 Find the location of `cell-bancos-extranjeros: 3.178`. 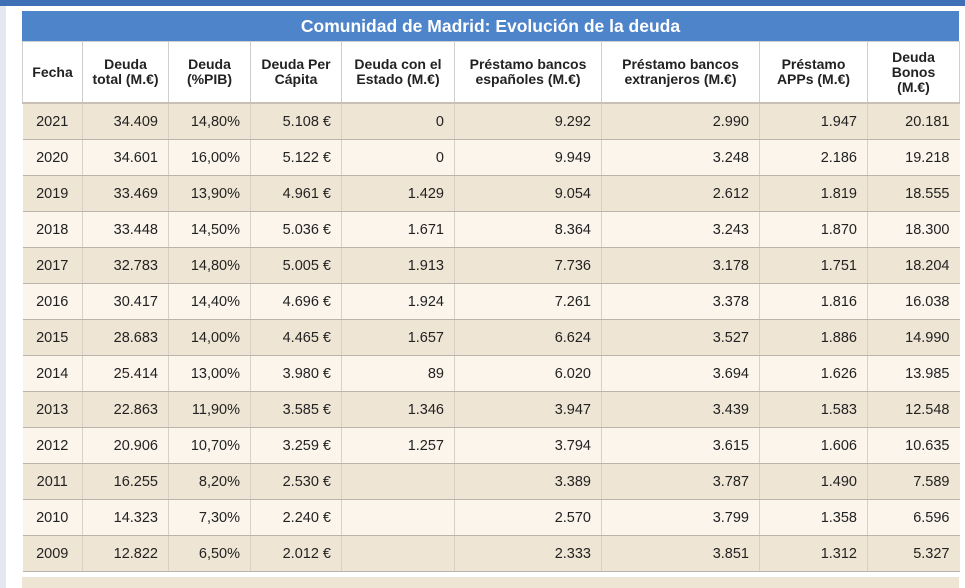

cell-bancos-extranjeros: 3.178 is located at coordinates (680, 265).